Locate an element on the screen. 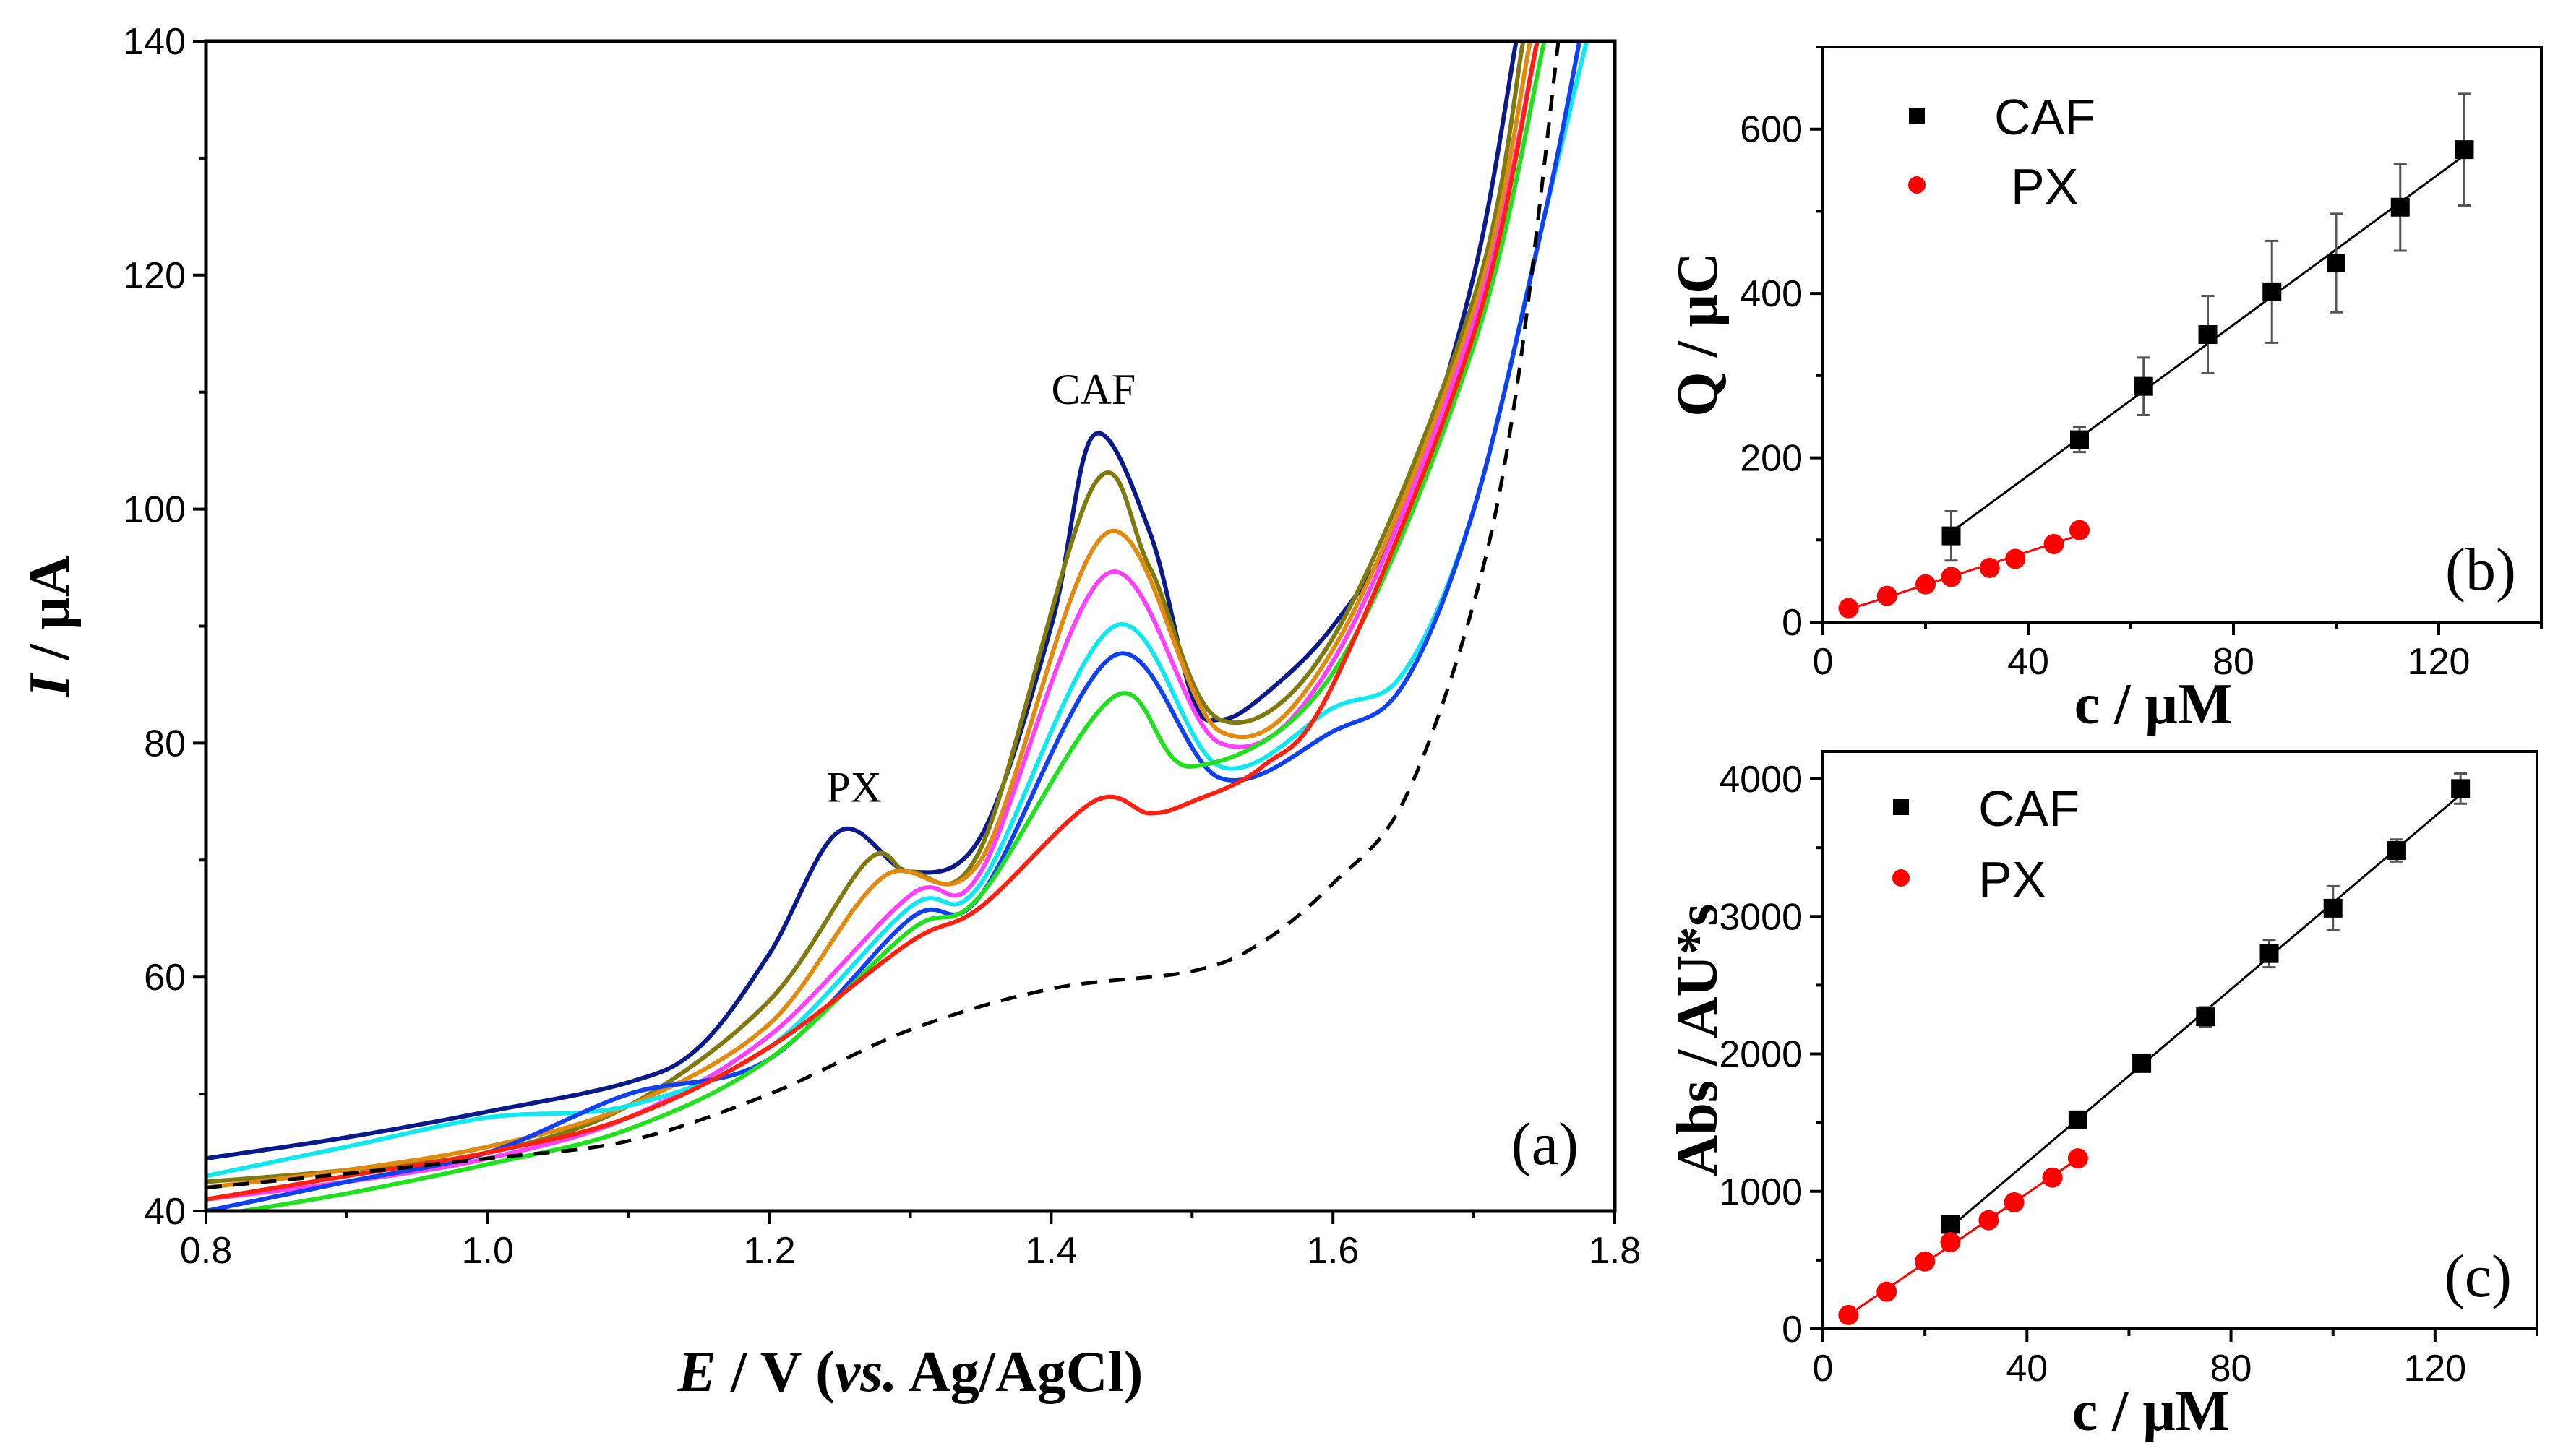 The width and height of the screenshot is (2571, 1456). x-axis-title-part: / V ( is located at coordinates (775, 1372).